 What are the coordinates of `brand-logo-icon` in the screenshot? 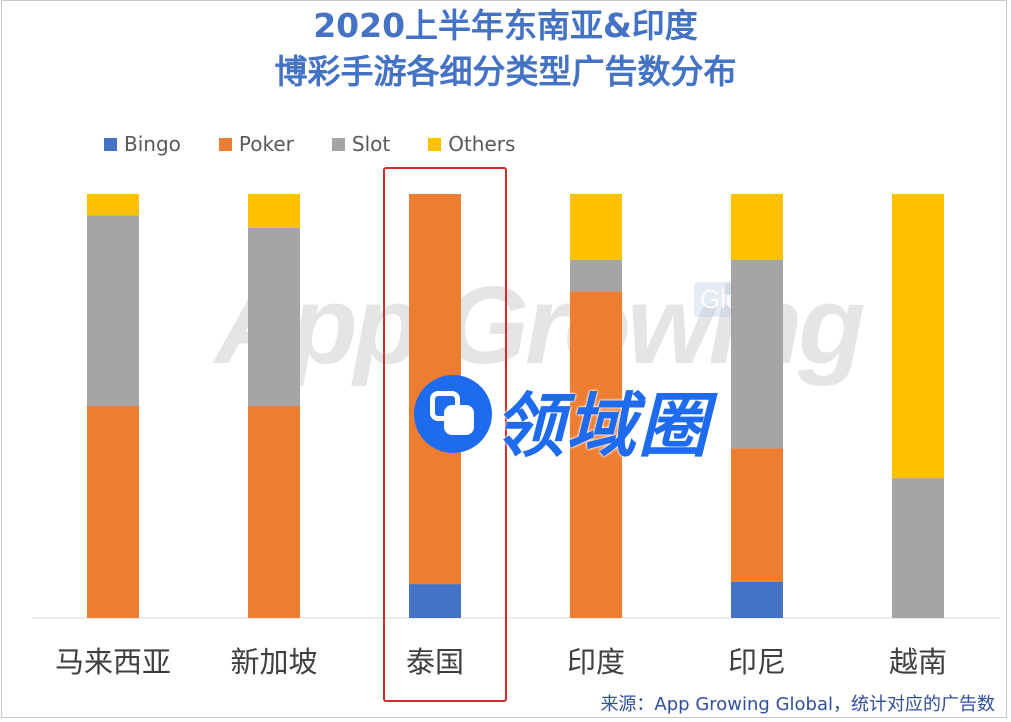 It's located at (453, 414).